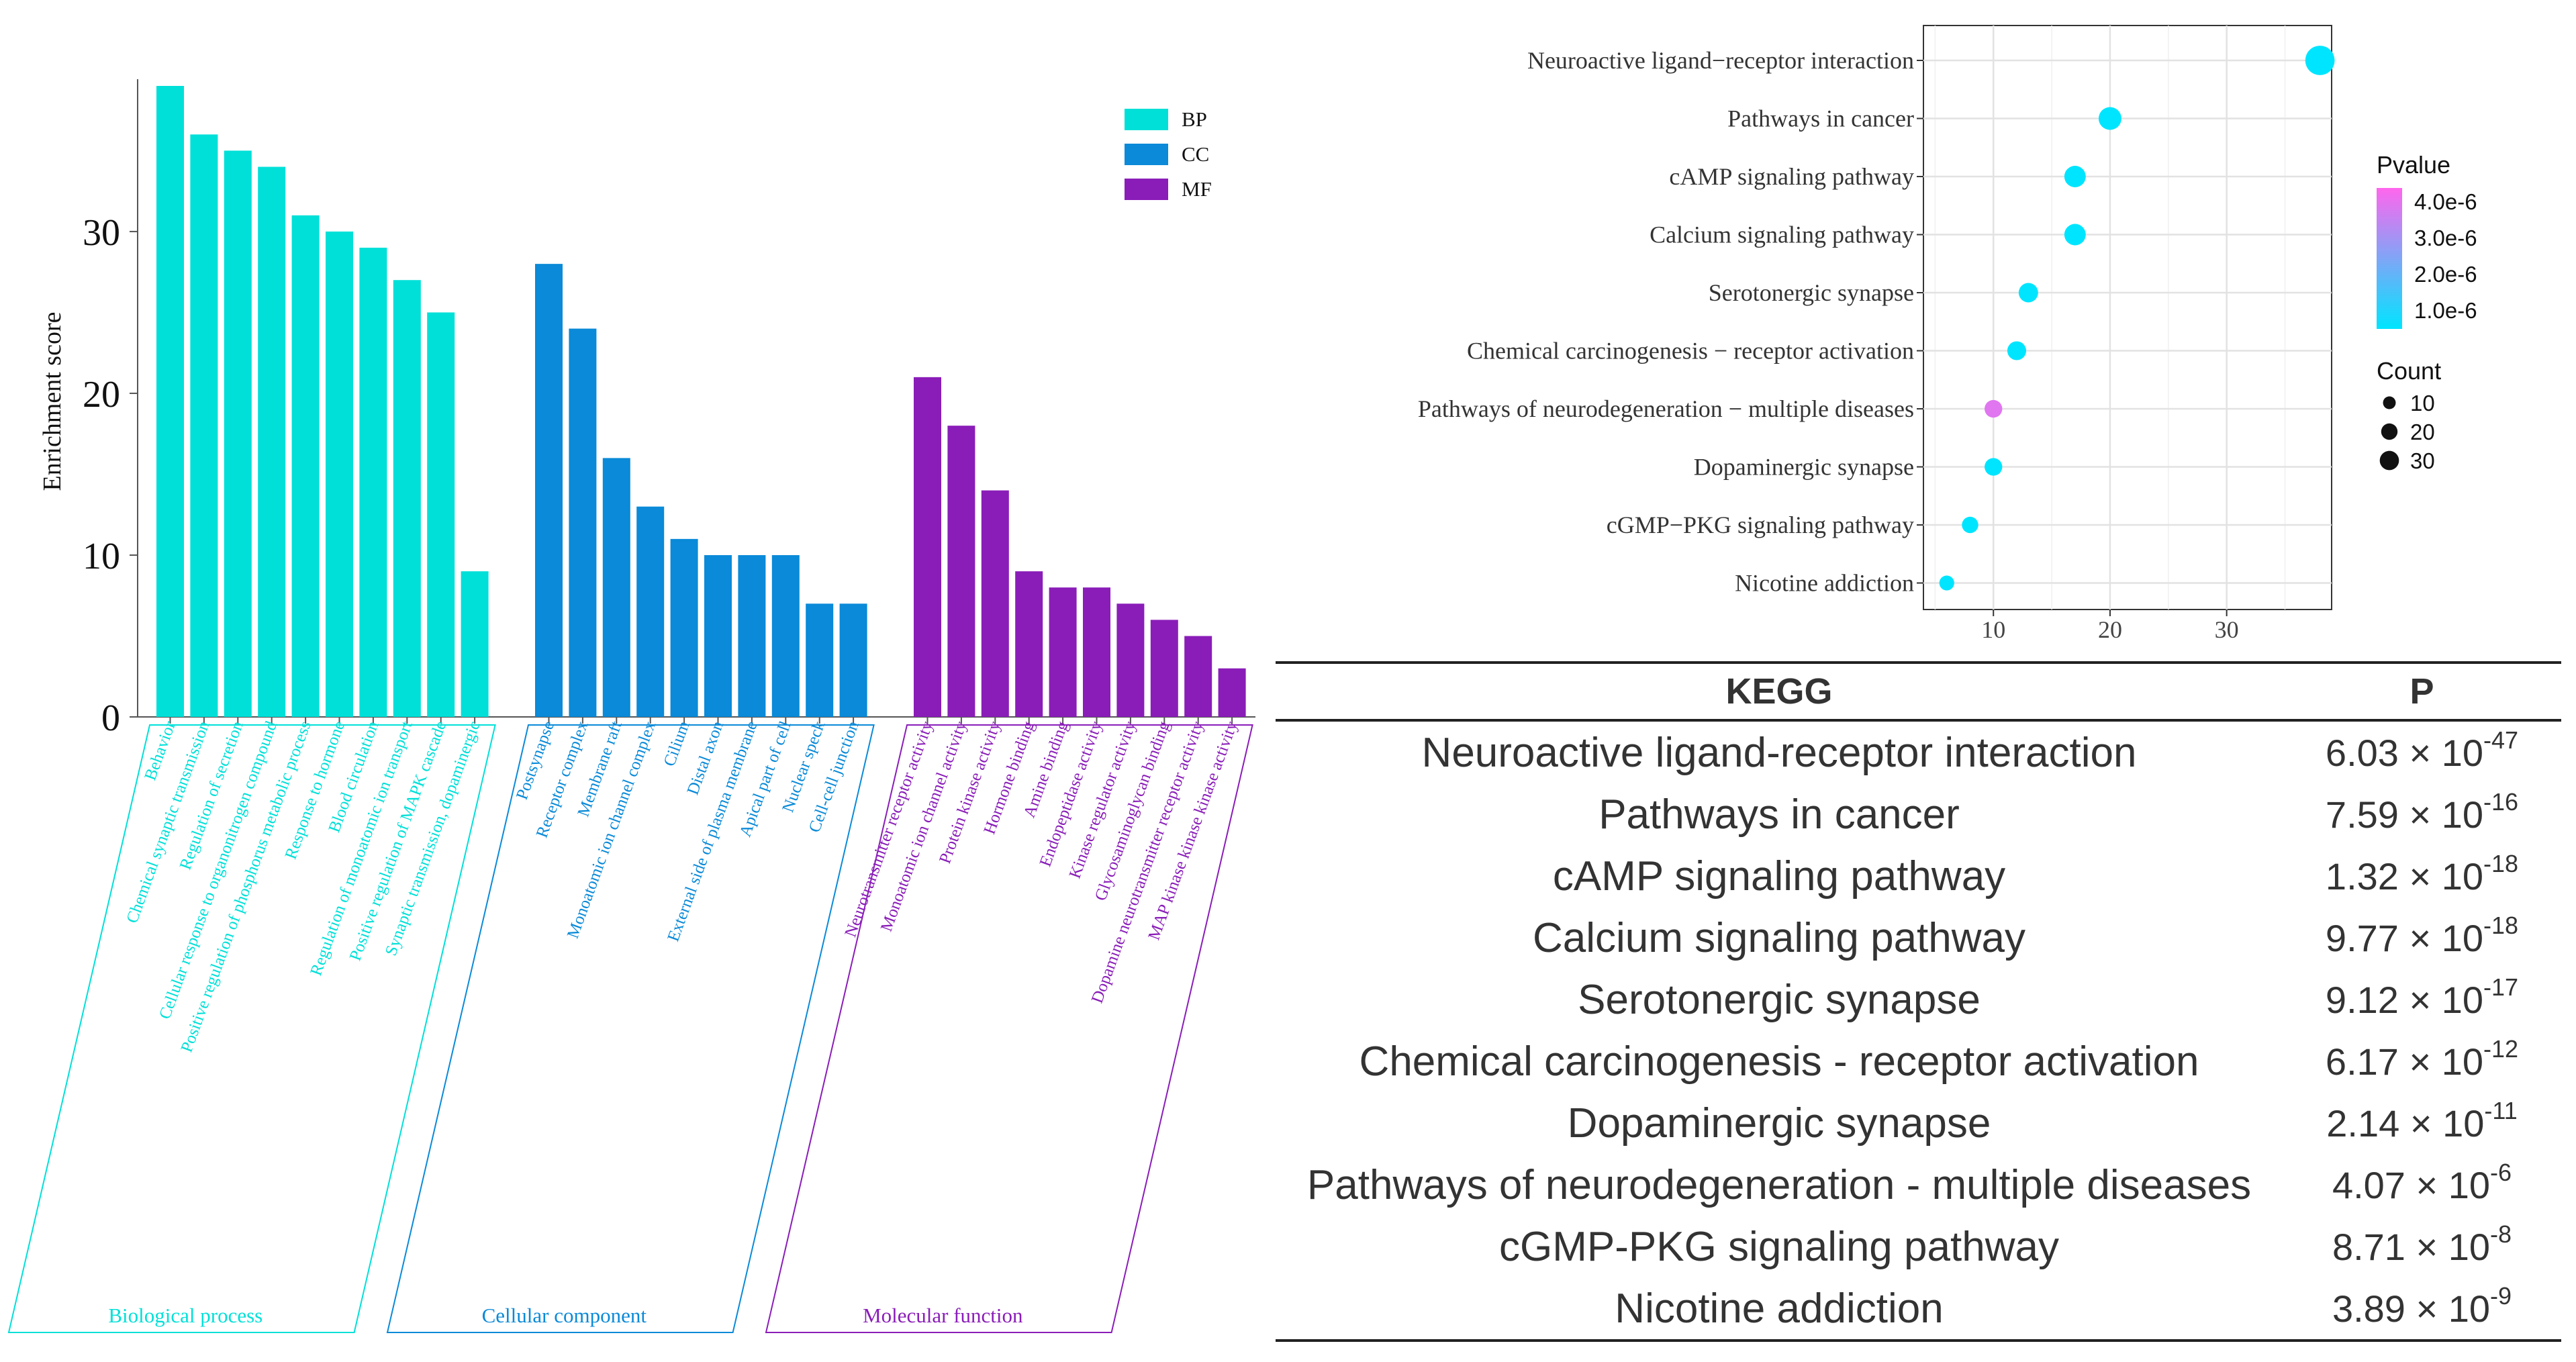  What do you see at coordinates (2404, 1061) in the screenshot?
I see `p-value-mantissa: 6.17 × 10` at bounding box center [2404, 1061].